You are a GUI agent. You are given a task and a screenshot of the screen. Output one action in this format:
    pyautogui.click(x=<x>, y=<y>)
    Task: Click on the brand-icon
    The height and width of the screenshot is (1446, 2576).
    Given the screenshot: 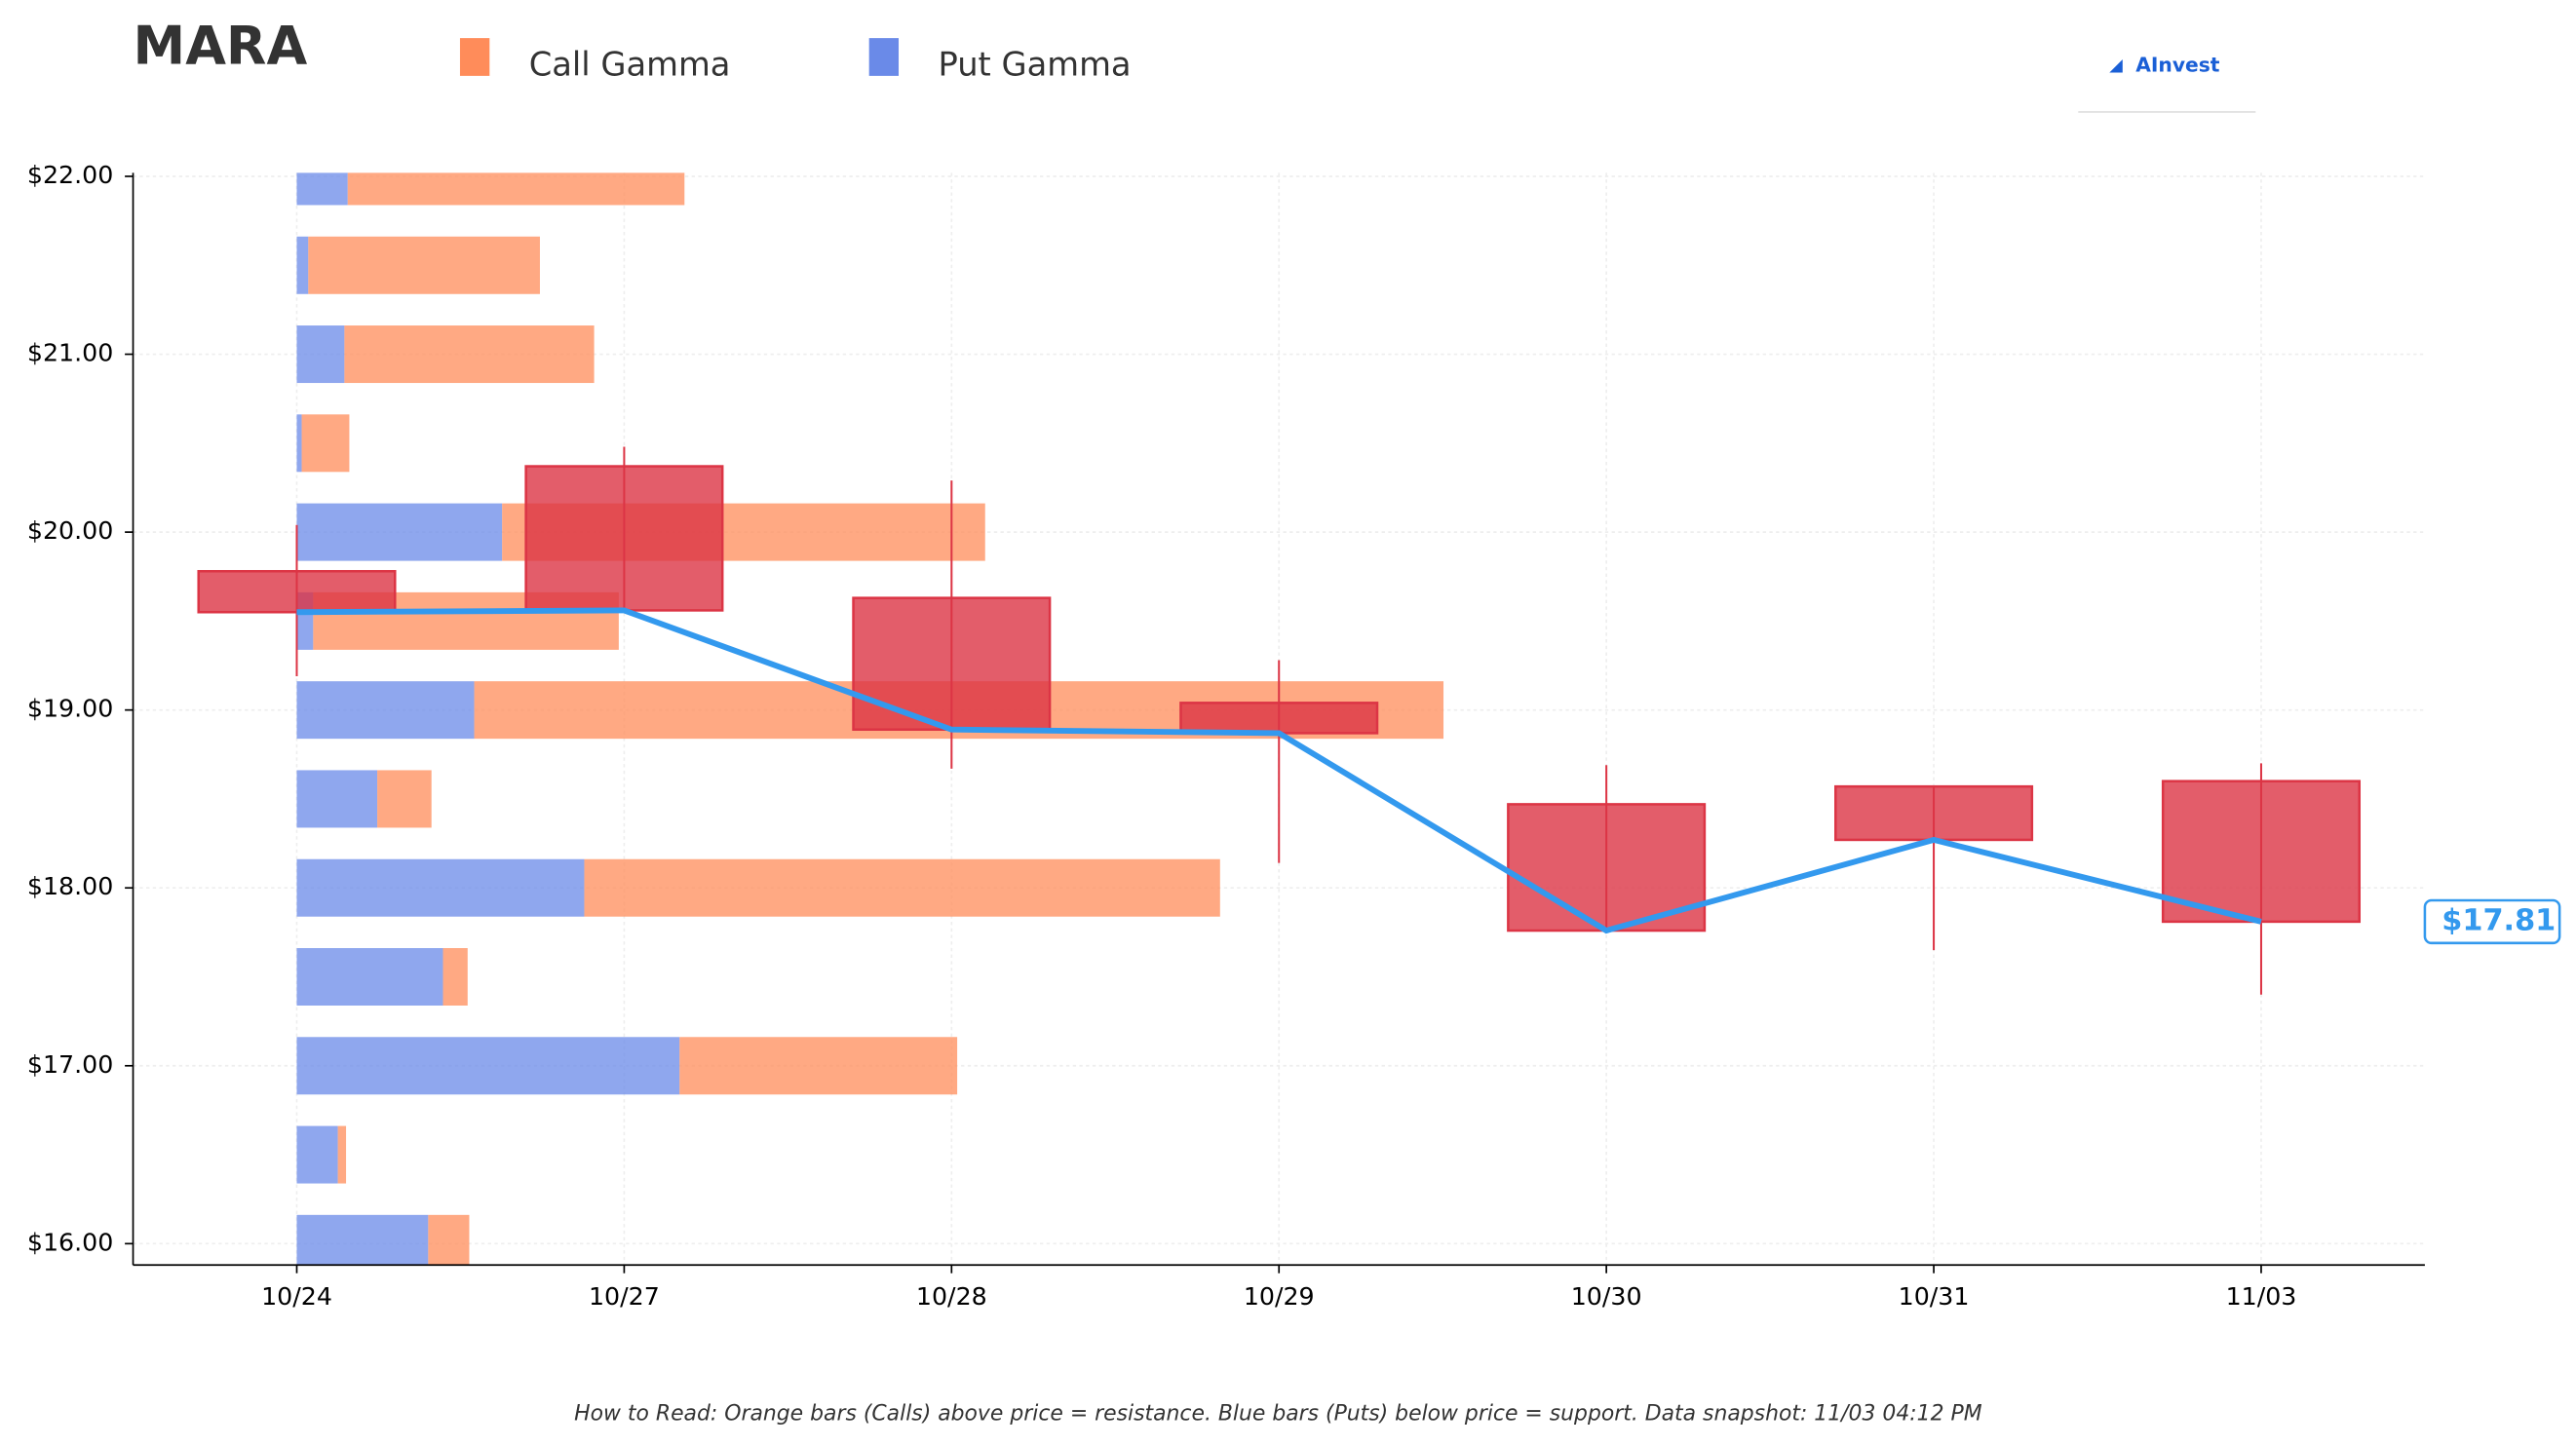 What is the action you would take?
    pyautogui.click(x=2116, y=66)
    